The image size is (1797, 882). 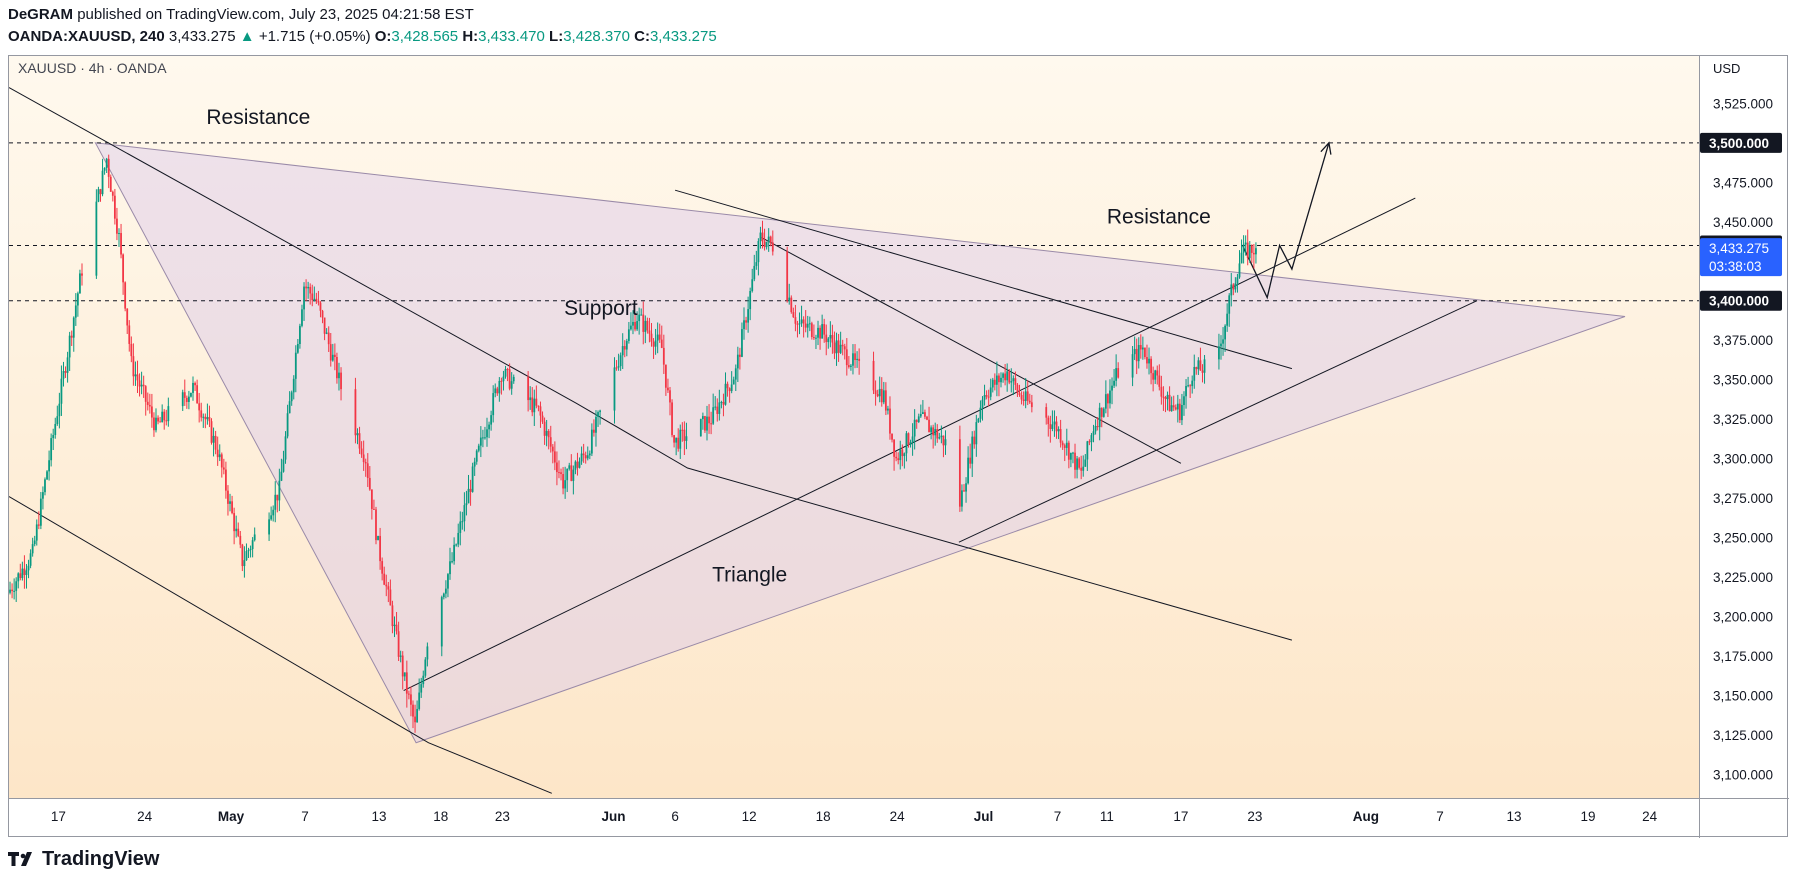 I want to click on author-name: DeGRAM, so click(x=41, y=14).